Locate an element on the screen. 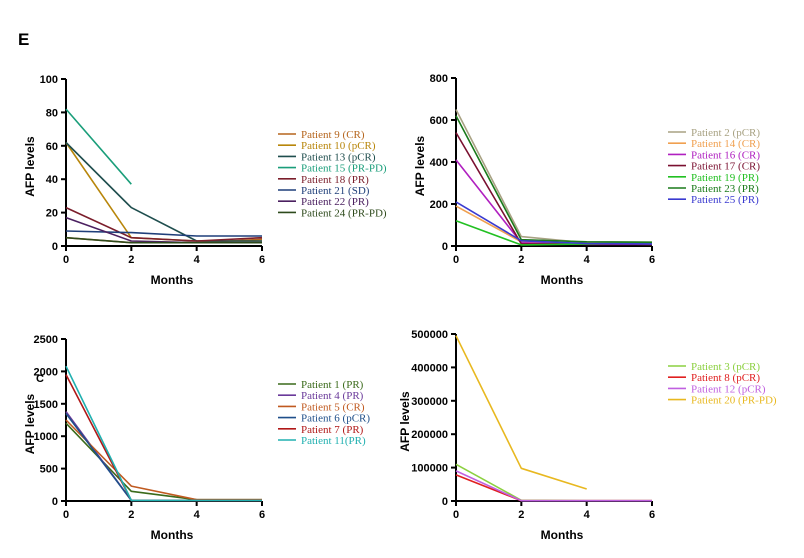 This screenshot has height=558, width=804. legend-entry: Patient 14 (CR) is located at coordinates (725, 144).